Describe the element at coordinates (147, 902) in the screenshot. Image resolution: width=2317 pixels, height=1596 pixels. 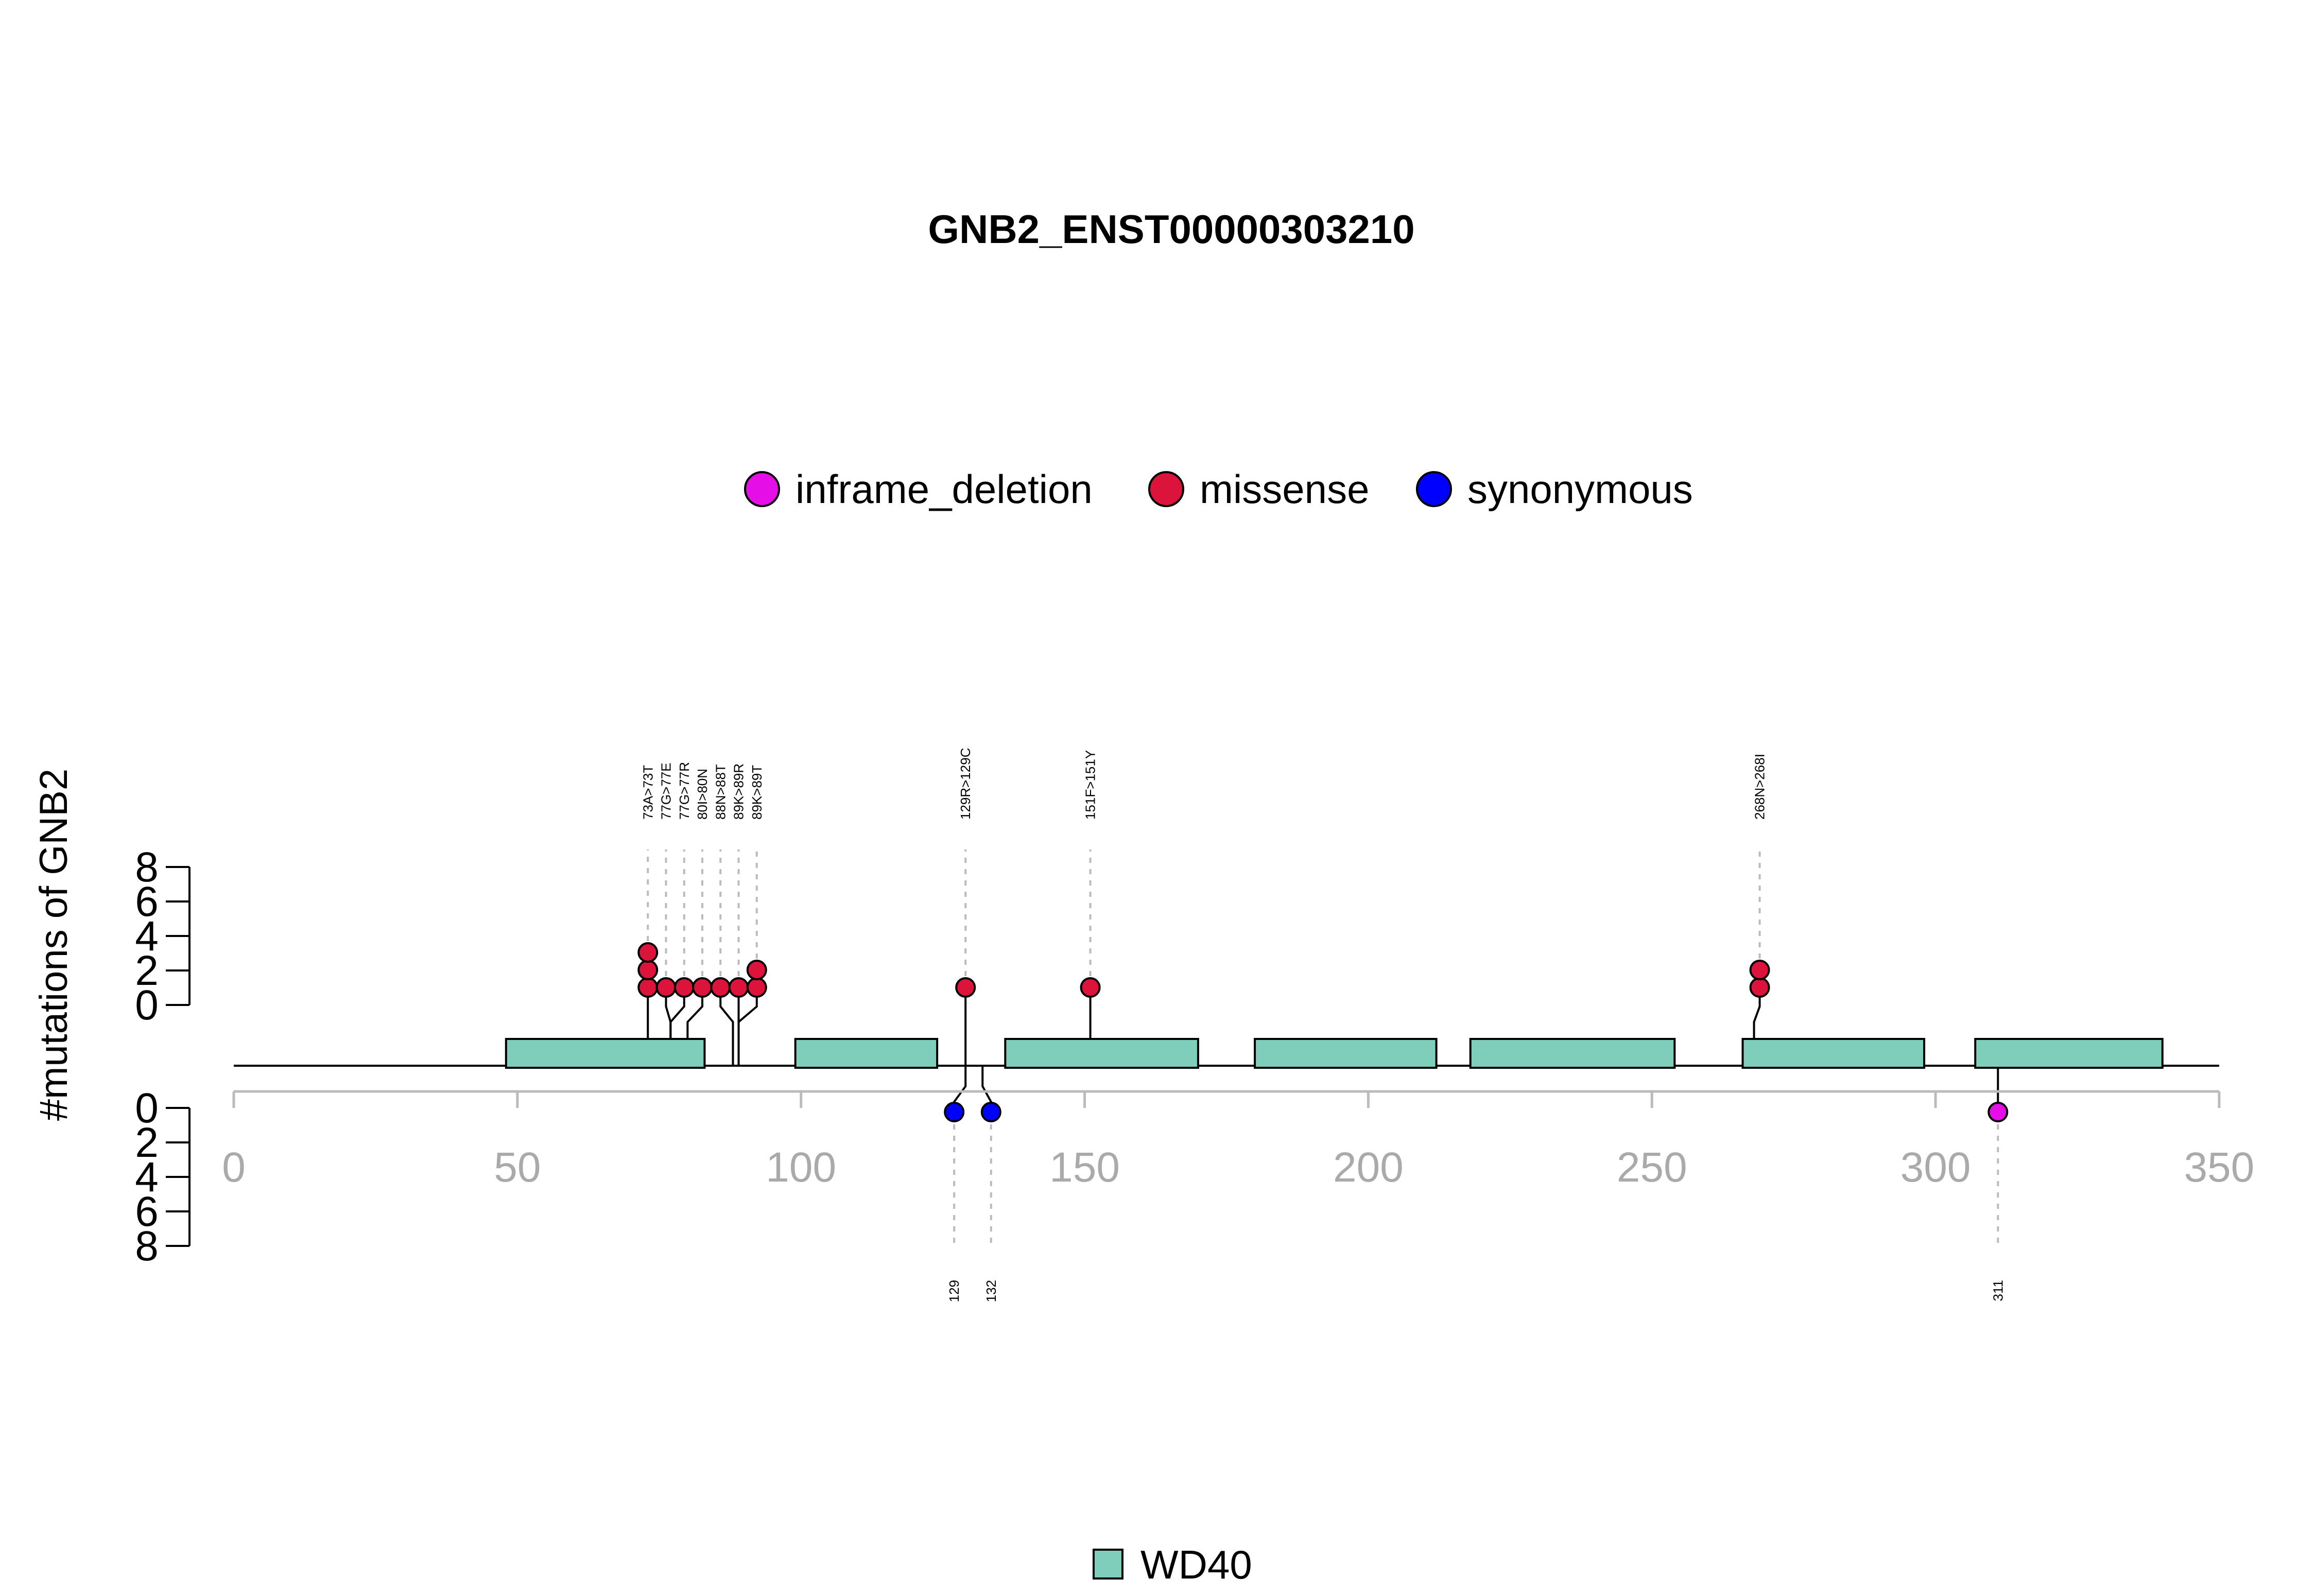
I see `y-top-tick-label: 6` at that location.